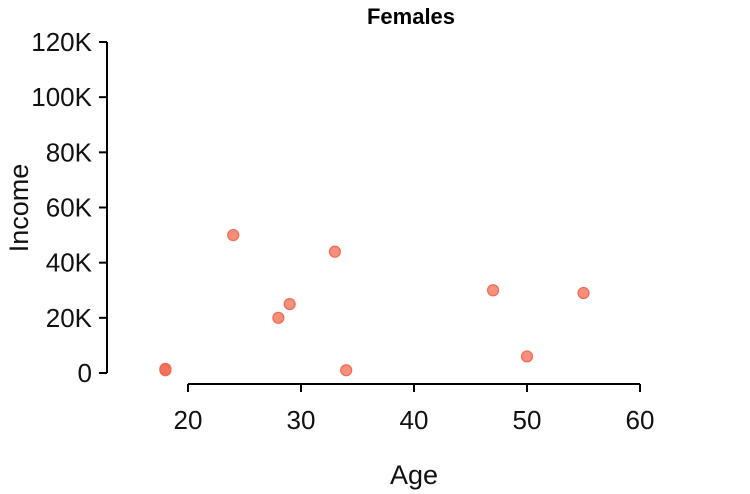 The height and width of the screenshot is (494, 750). Describe the element at coordinates (61, 97) in the screenshot. I see `y-tick-label: 100K` at that location.